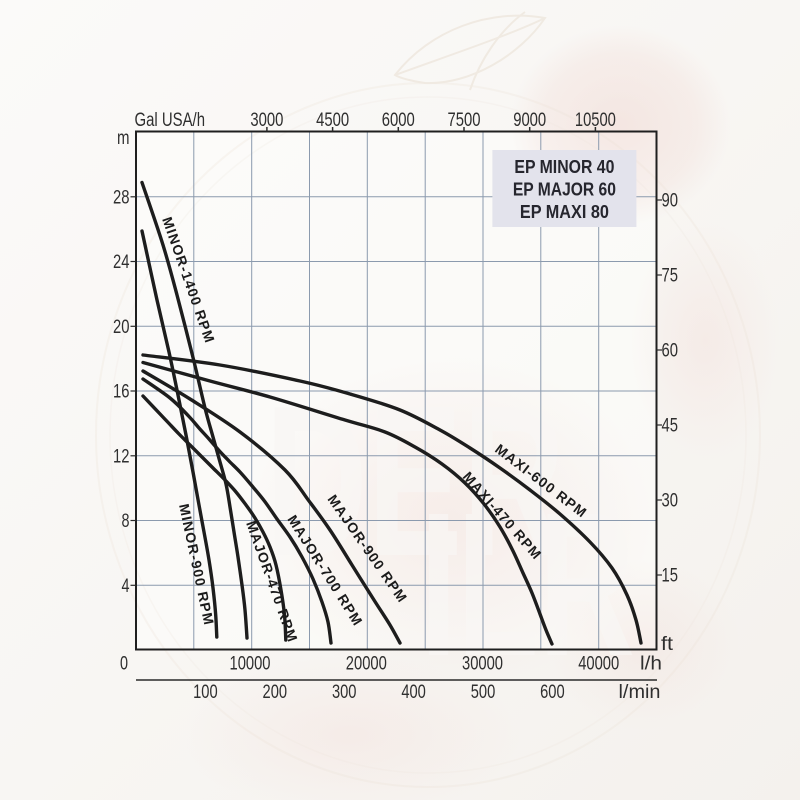 This screenshot has height=800, width=800. I want to click on svg-text: 8, so click(126, 521).